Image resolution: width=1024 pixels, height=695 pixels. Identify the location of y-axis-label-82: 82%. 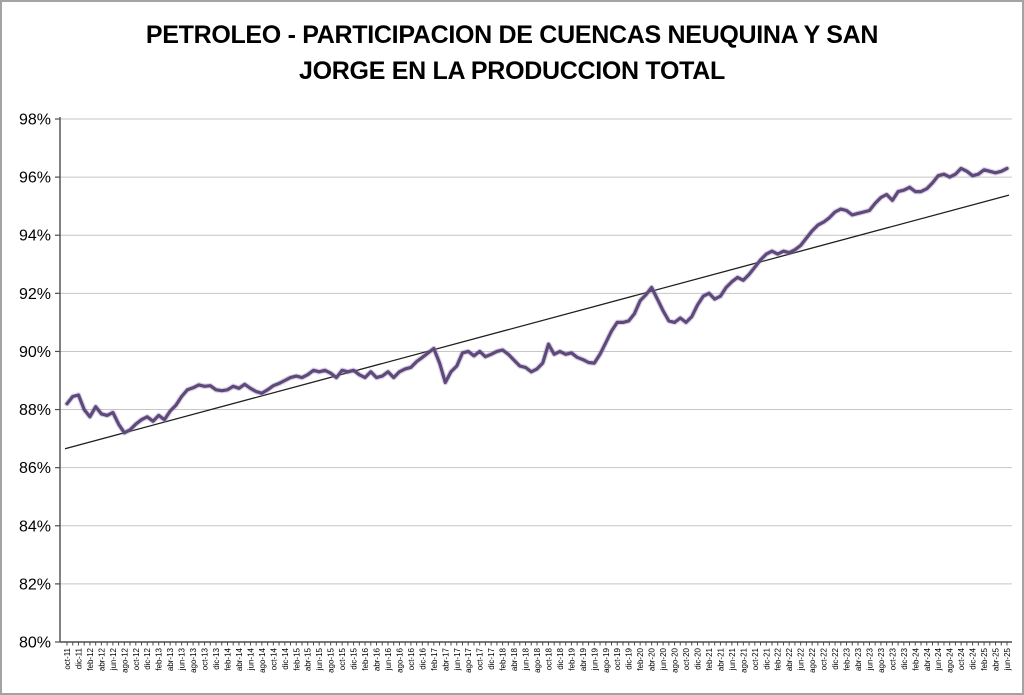
(35, 584).